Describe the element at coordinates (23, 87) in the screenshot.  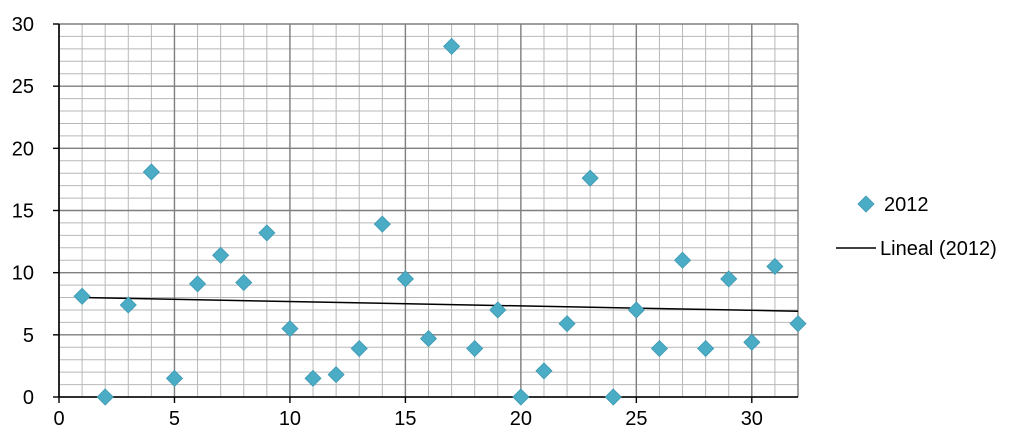
I see `y-tick-label: 25` at that location.